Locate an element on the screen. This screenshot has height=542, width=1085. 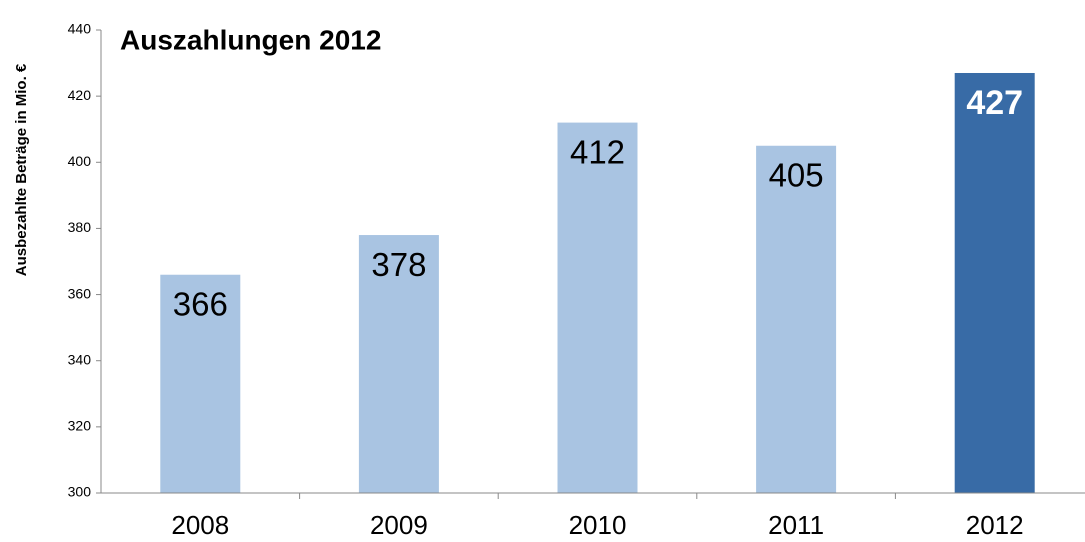
y-axis-label: Ausbezahlte Beträge in Mio. € is located at coordinates (21, 169).